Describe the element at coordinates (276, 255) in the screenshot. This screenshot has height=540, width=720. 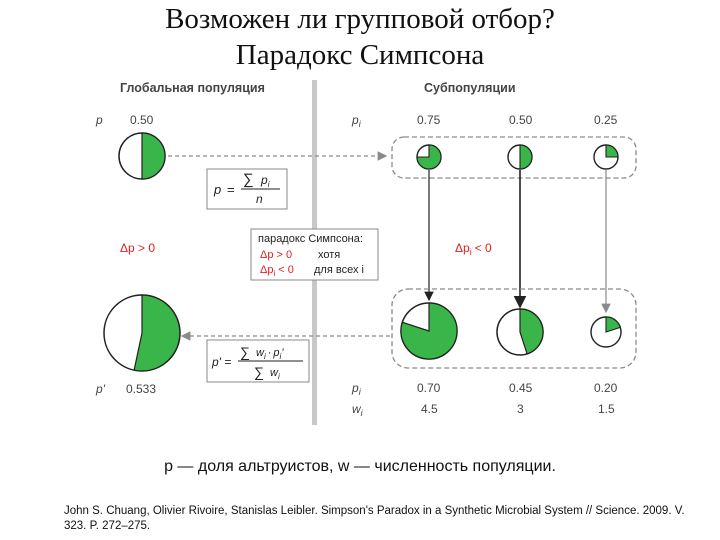
I see `svg-text: Δp > 0` at that location.